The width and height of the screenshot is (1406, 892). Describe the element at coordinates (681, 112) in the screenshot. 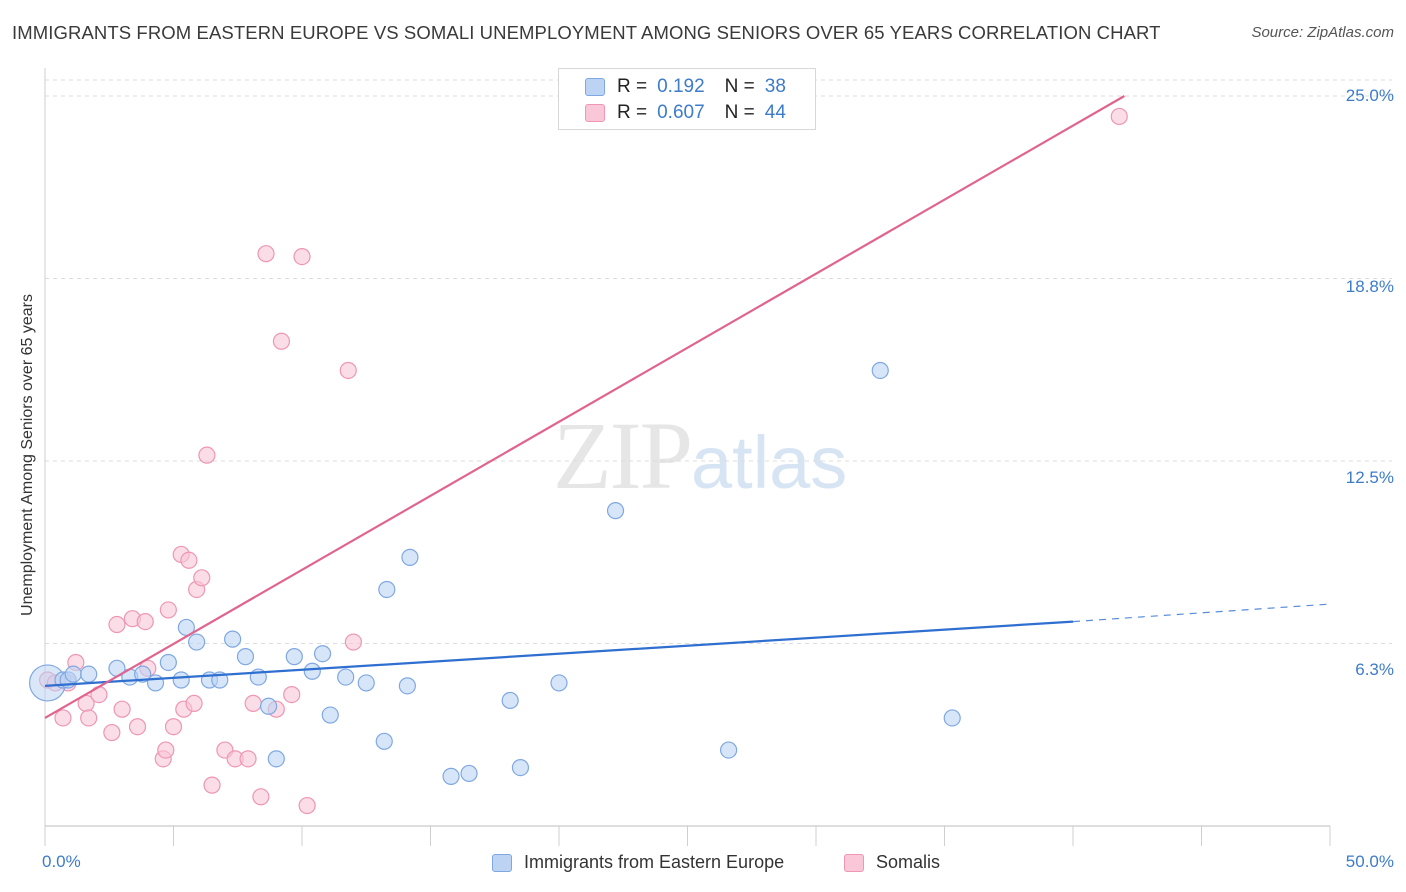

I see `legend-r-value: 0.607` at that location.